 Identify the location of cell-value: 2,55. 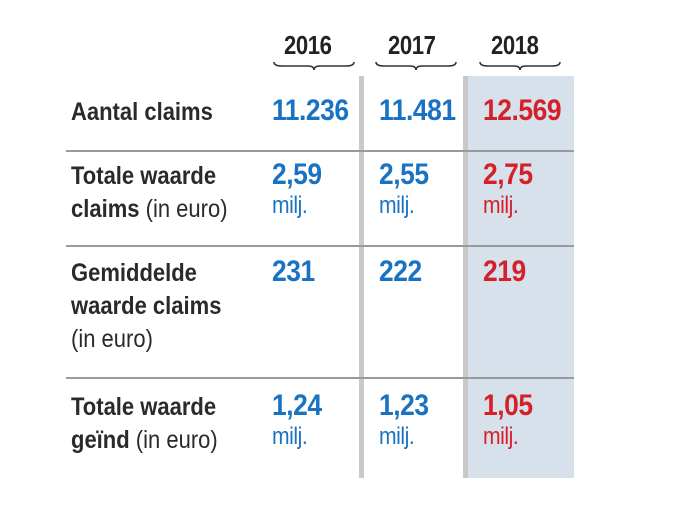
(404, 174).